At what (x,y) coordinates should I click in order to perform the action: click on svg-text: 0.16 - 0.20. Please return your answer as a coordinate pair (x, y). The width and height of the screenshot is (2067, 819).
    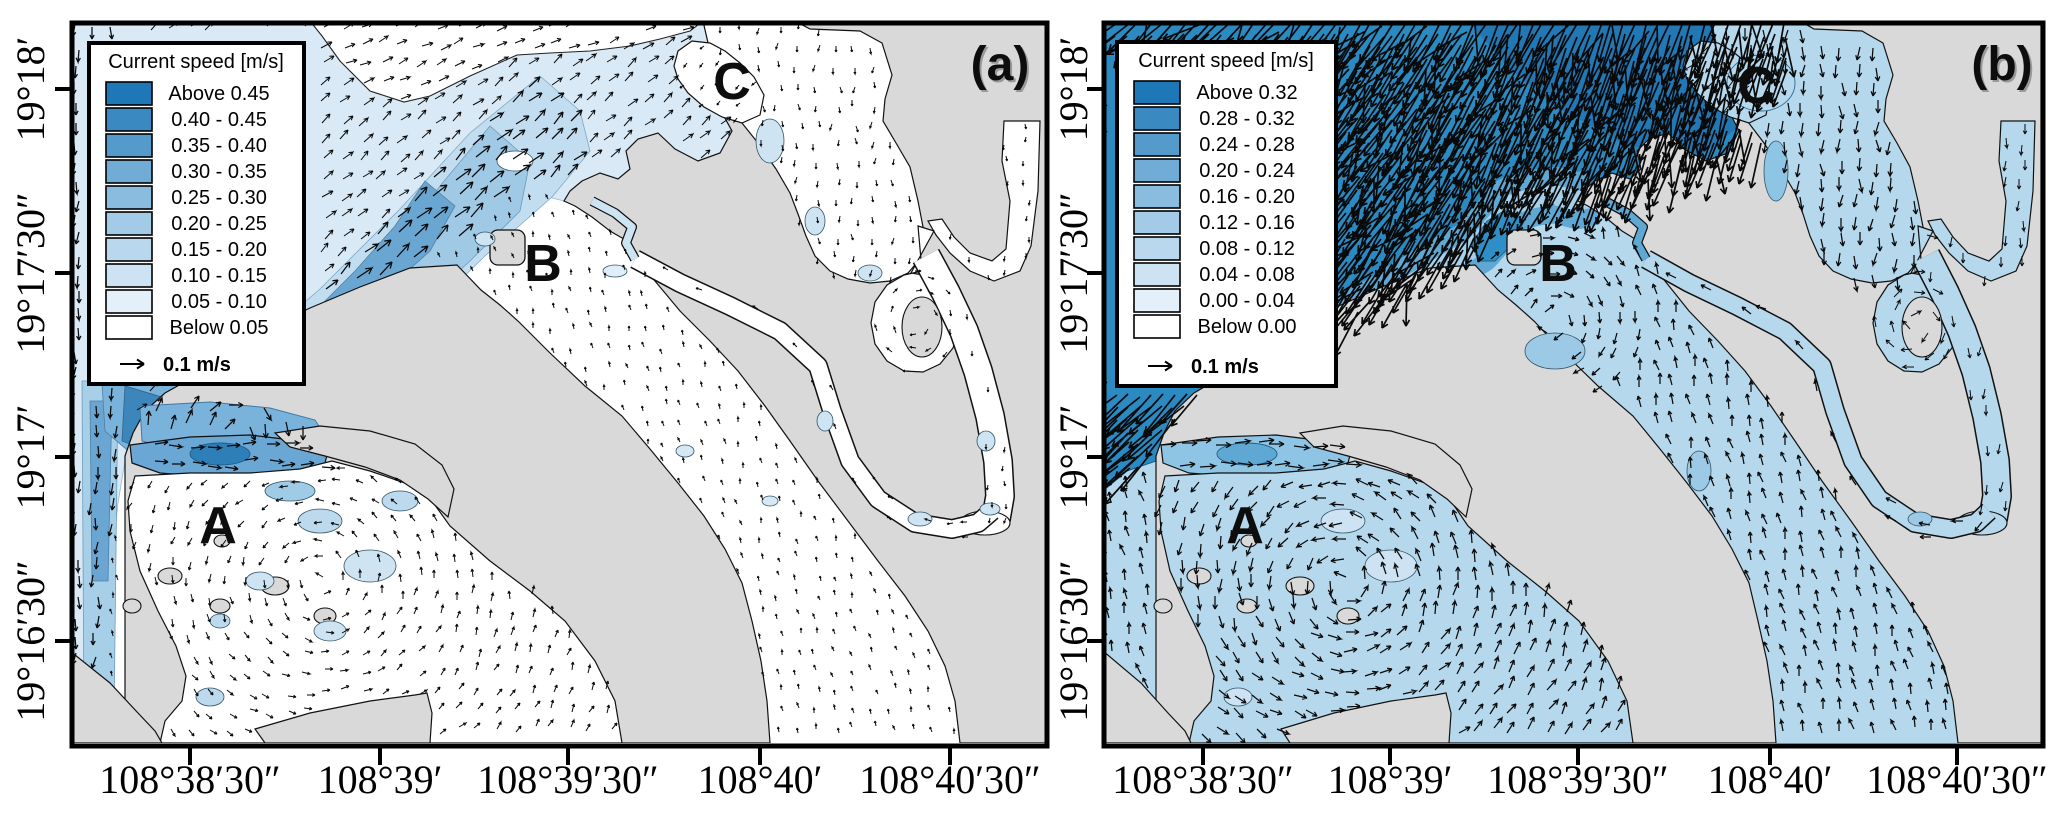
    Looking at the image, I should click on (1247, 197).